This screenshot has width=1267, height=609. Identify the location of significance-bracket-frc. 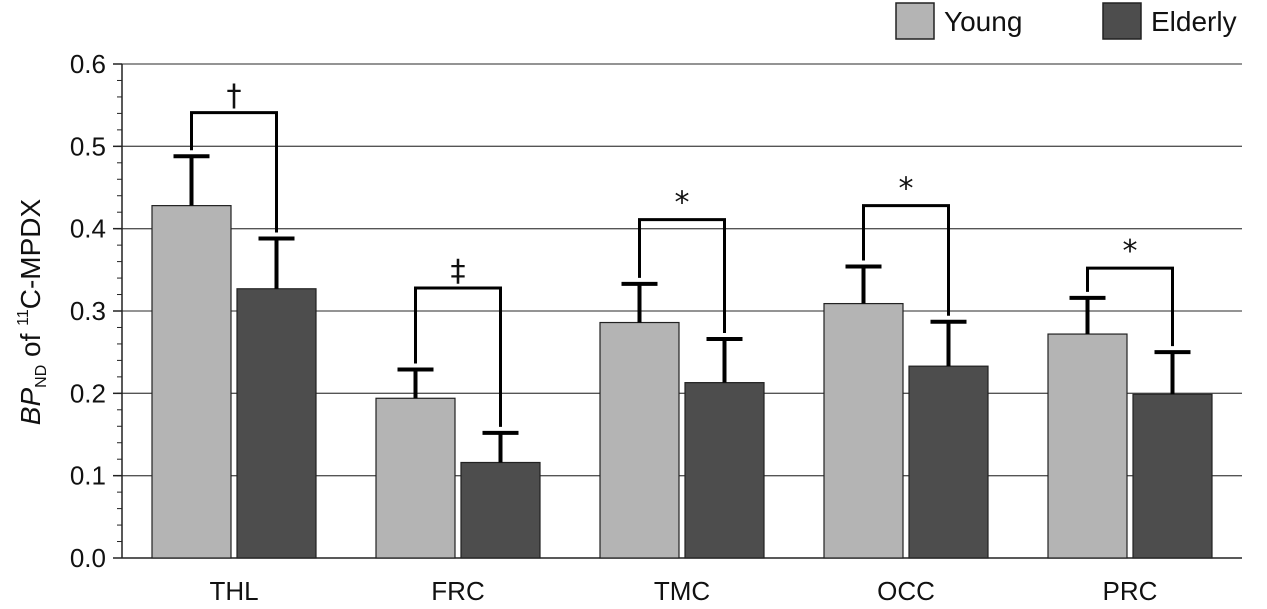
(458, 356).